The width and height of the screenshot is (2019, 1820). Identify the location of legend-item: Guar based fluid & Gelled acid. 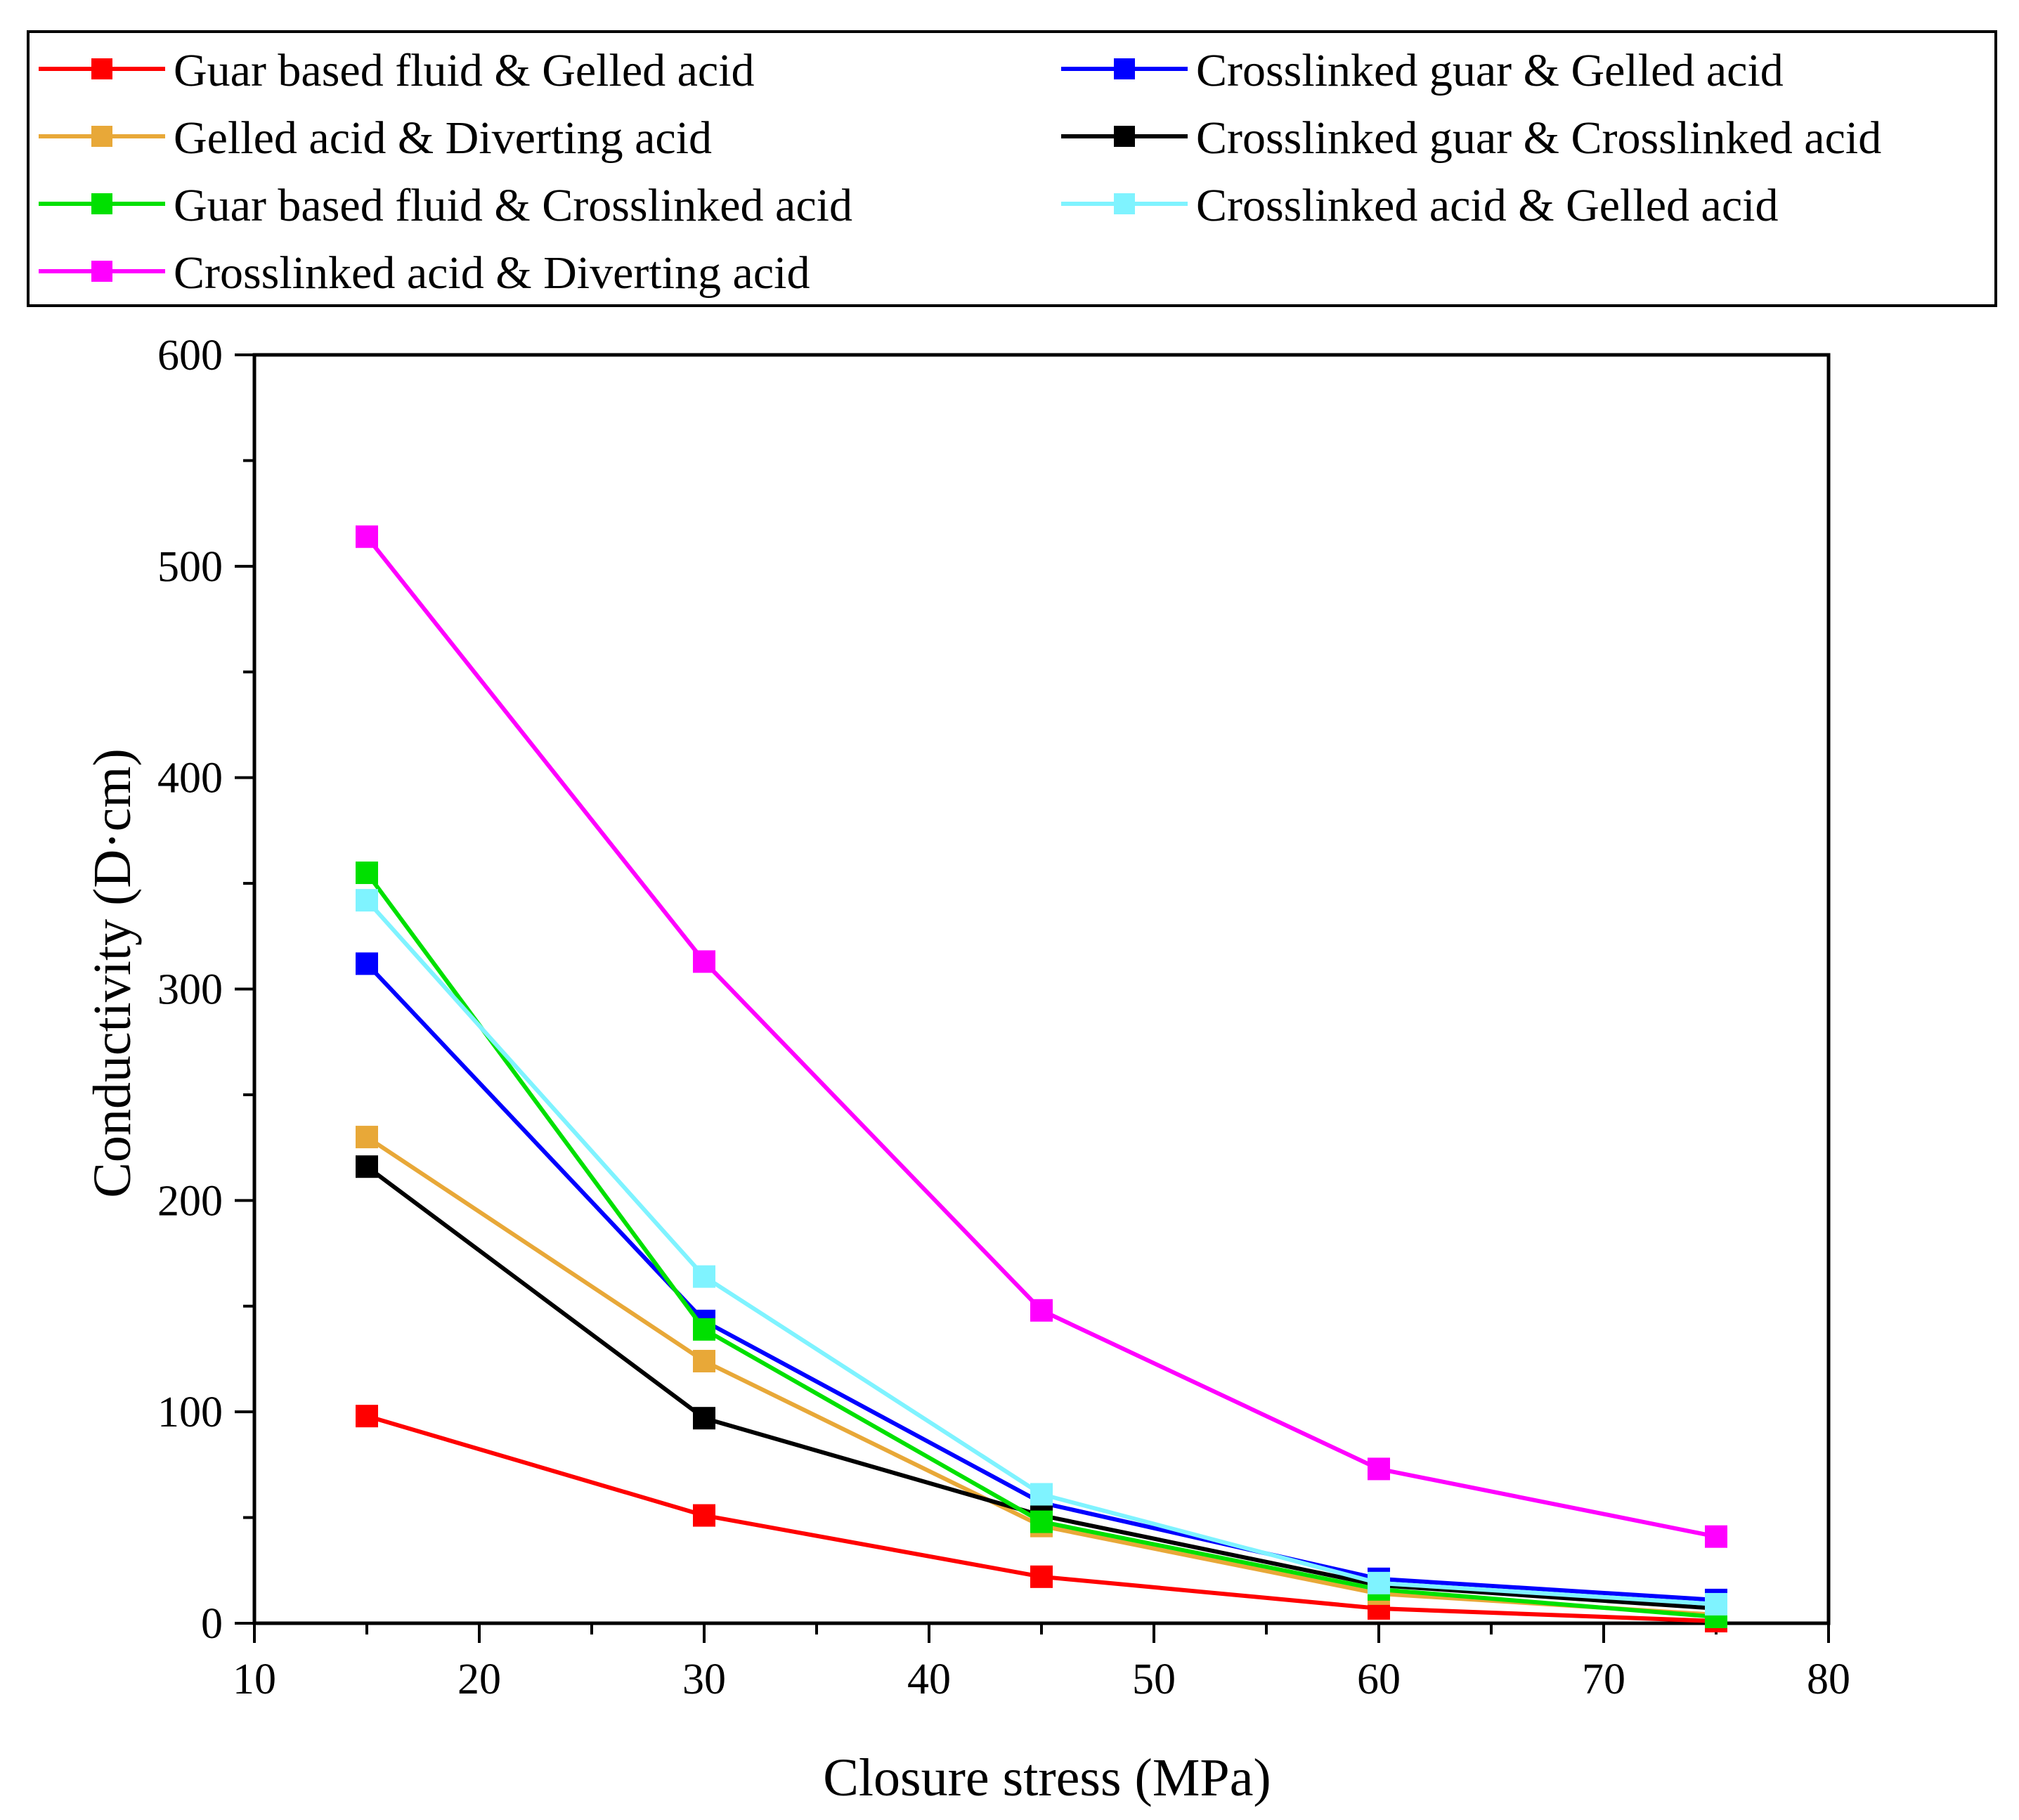
(397, 70).